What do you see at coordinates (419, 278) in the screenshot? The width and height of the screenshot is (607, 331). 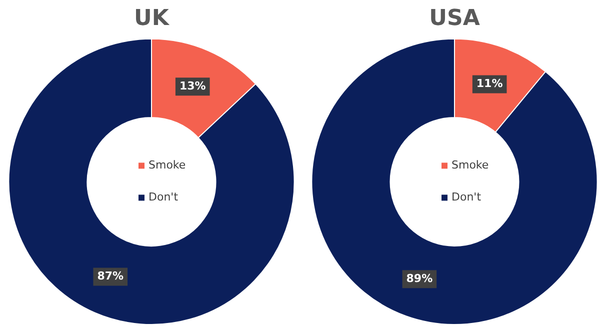 I see `data-label: 89%` at bounding box center [419, 278].